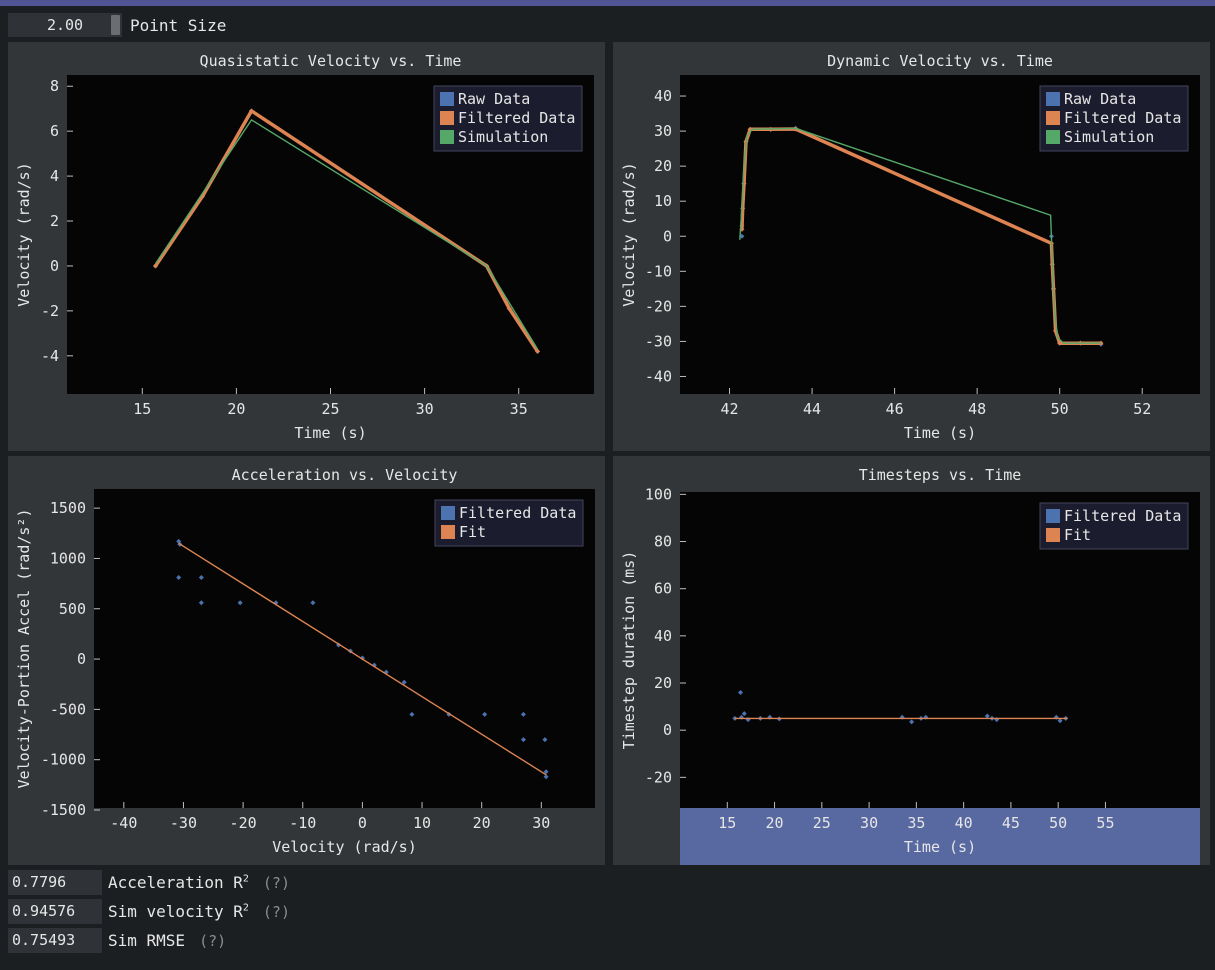  Describe the element at coordinates (658, 494) in the screenshot. I see `timesteps-vs-time-ytick-label: 100` at that location.